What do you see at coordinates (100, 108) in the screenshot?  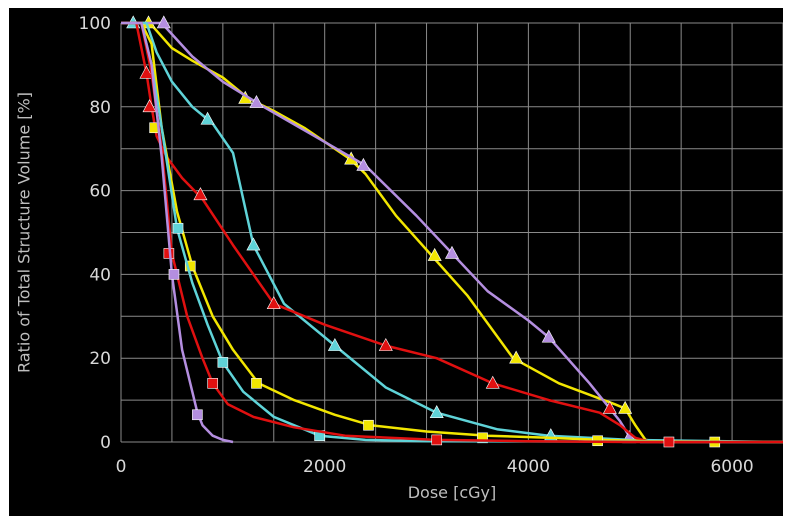 I see `y-tick-label: 80` at bounding box center [100, 108].